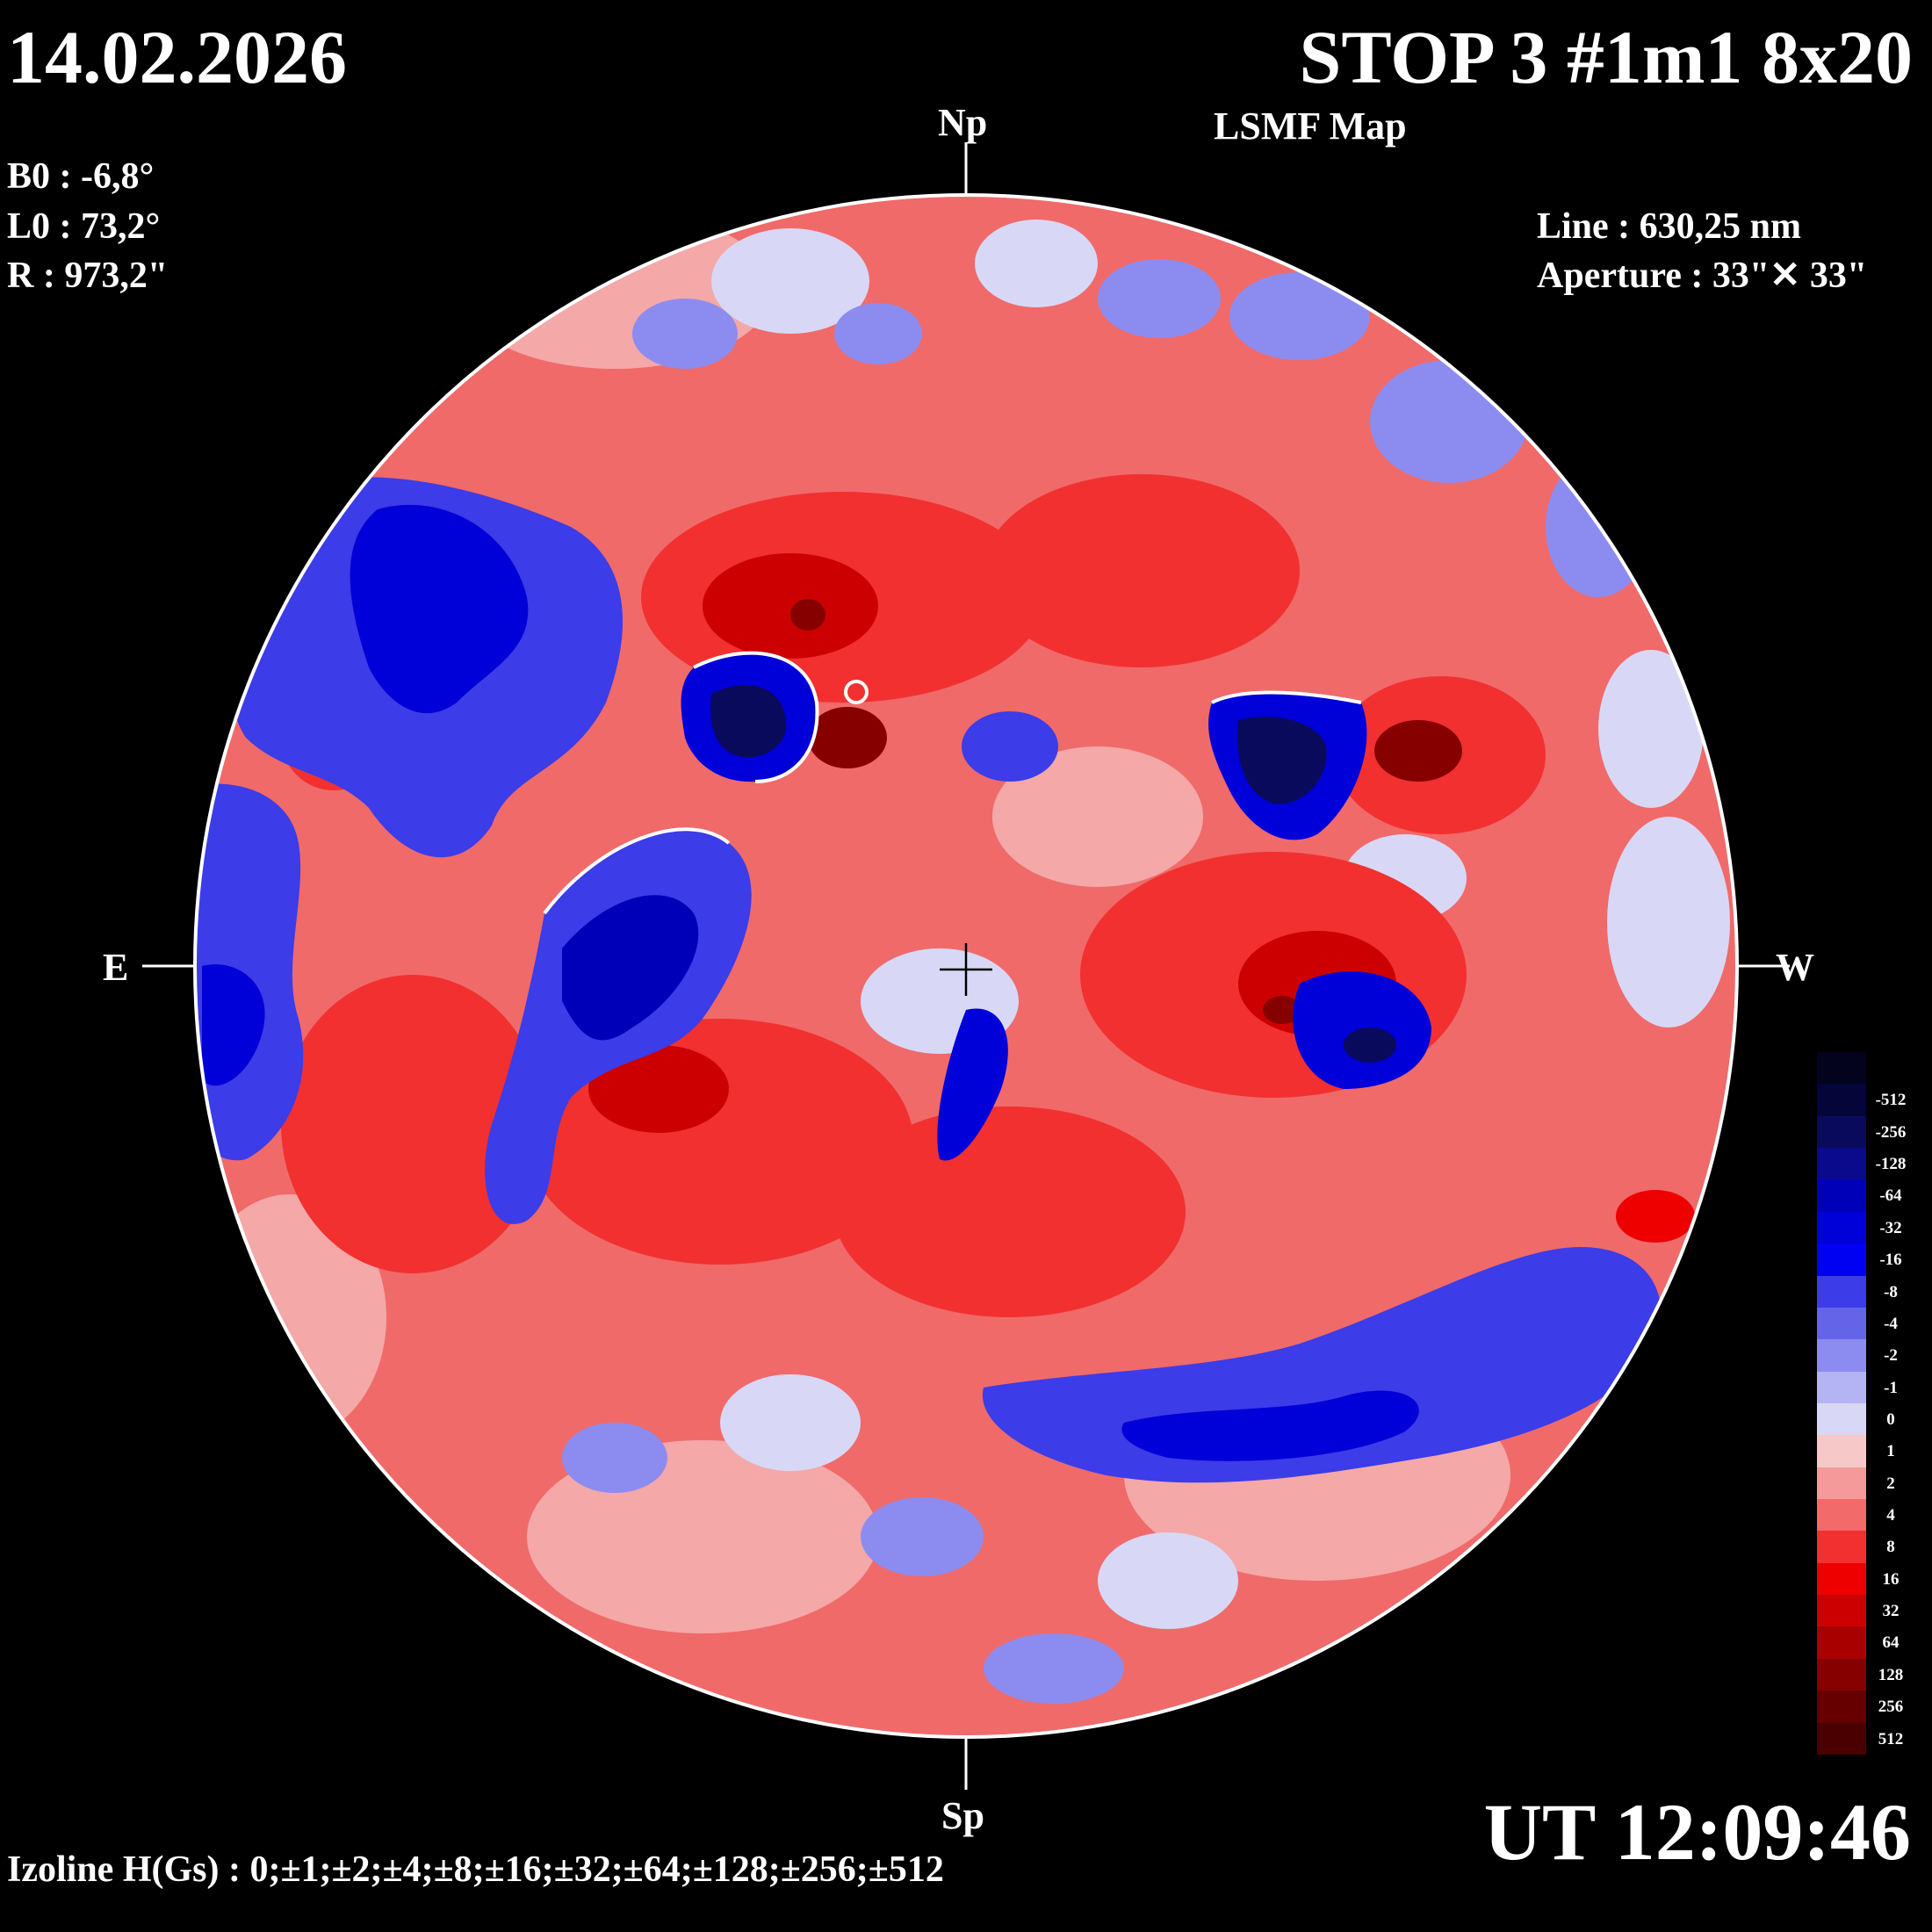 This screenshot has width=1932, height=1932. What do you see at coordinates (1703, 276) in the screenshot?
I see `aperture-value: Aperture : 33"✕ 33"` at bounding box center [1703, 276].